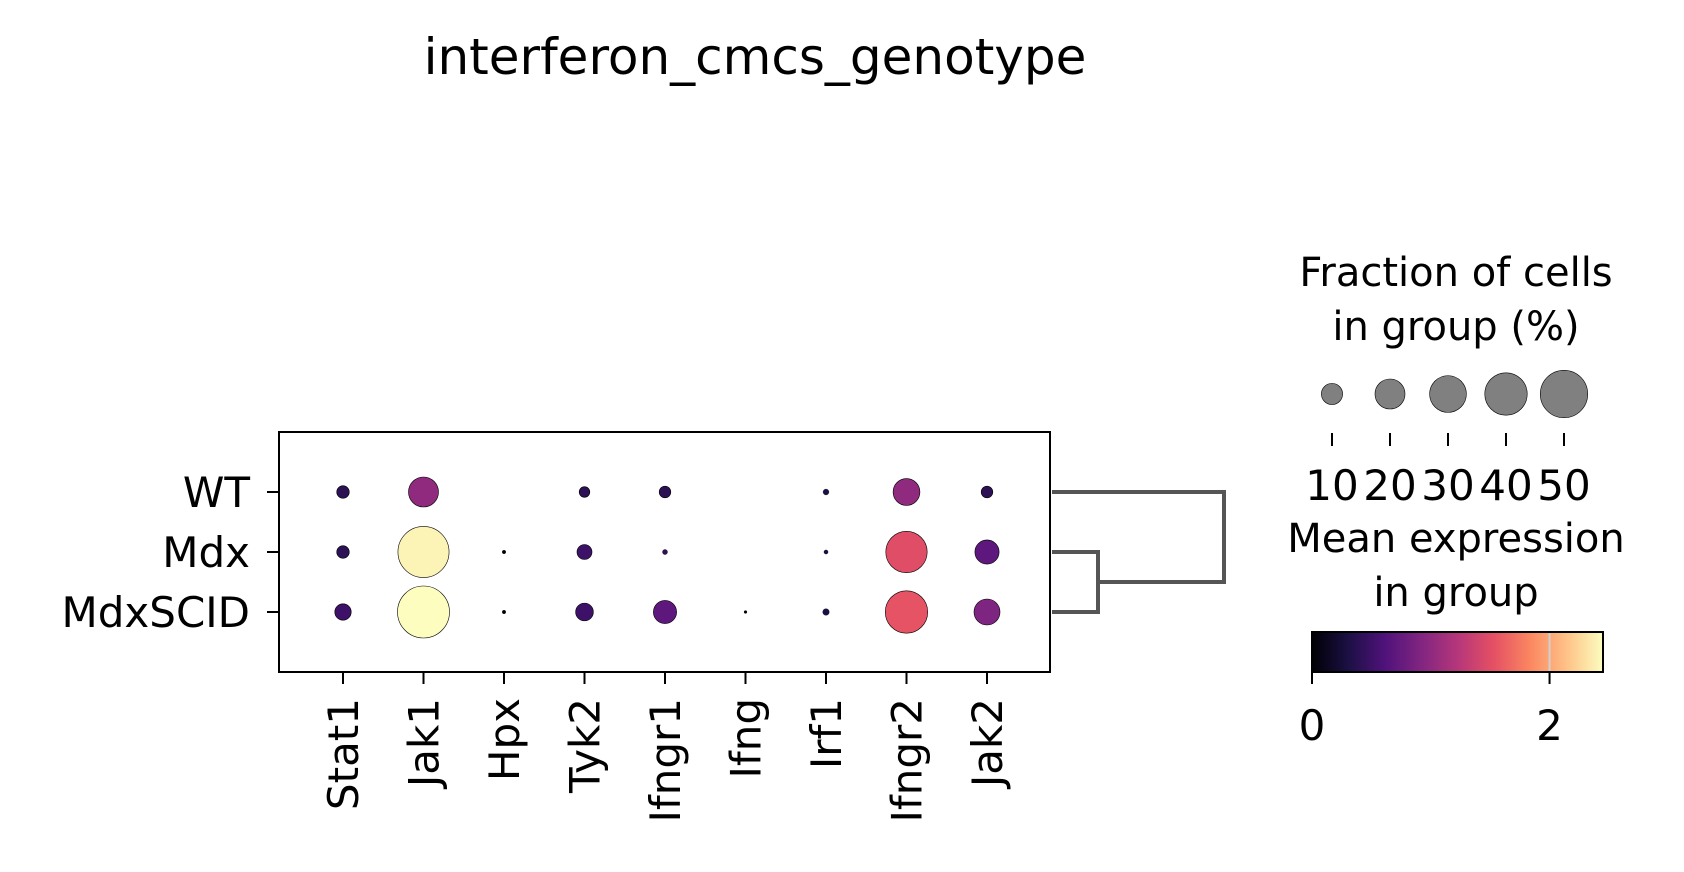 Image resolution: width=1684 pixels, height=872 pixels. What do you see at coordinates (423, 492) in the screenshot?
I see `dot-WT-Jak1` at bounding box center [423, 492].